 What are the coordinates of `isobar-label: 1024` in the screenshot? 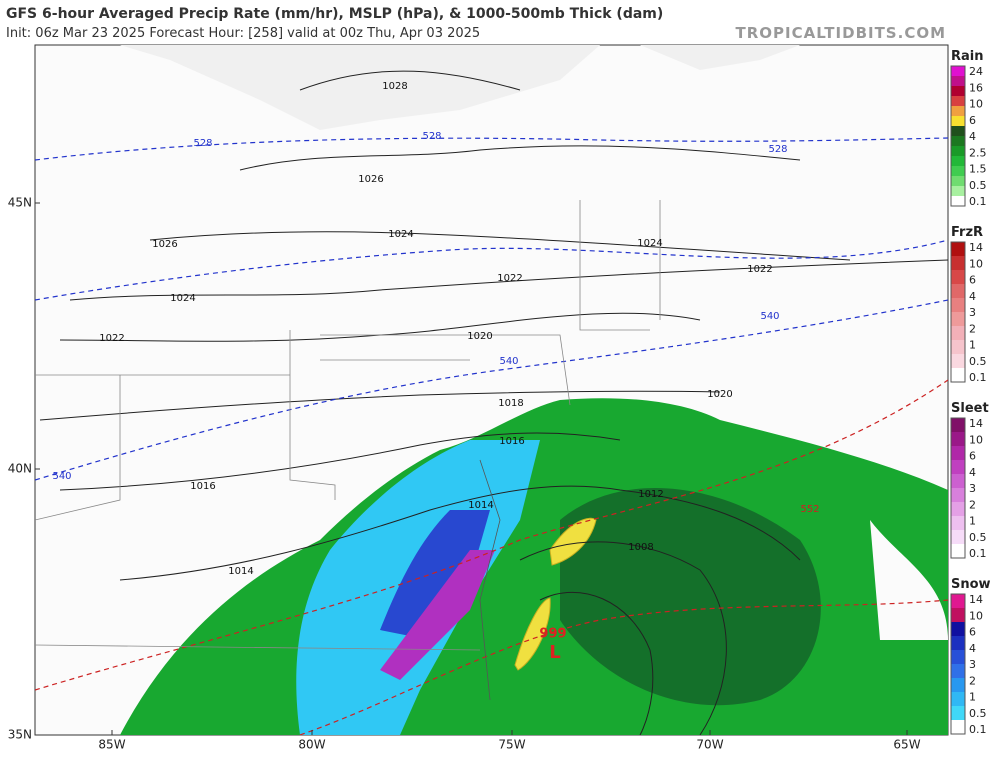 It's located at (649, 243).